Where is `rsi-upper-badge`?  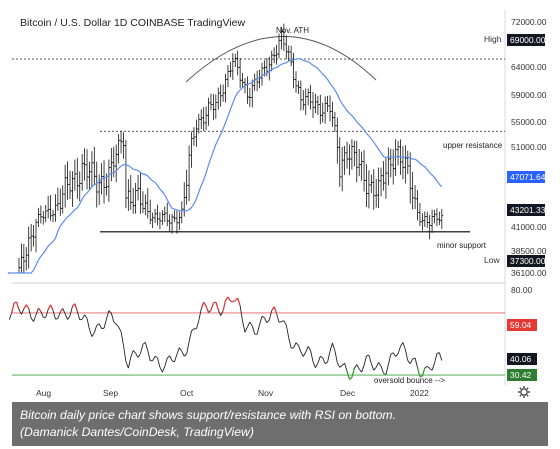
rsi-upper-badge is located at coordinates (522, 325).